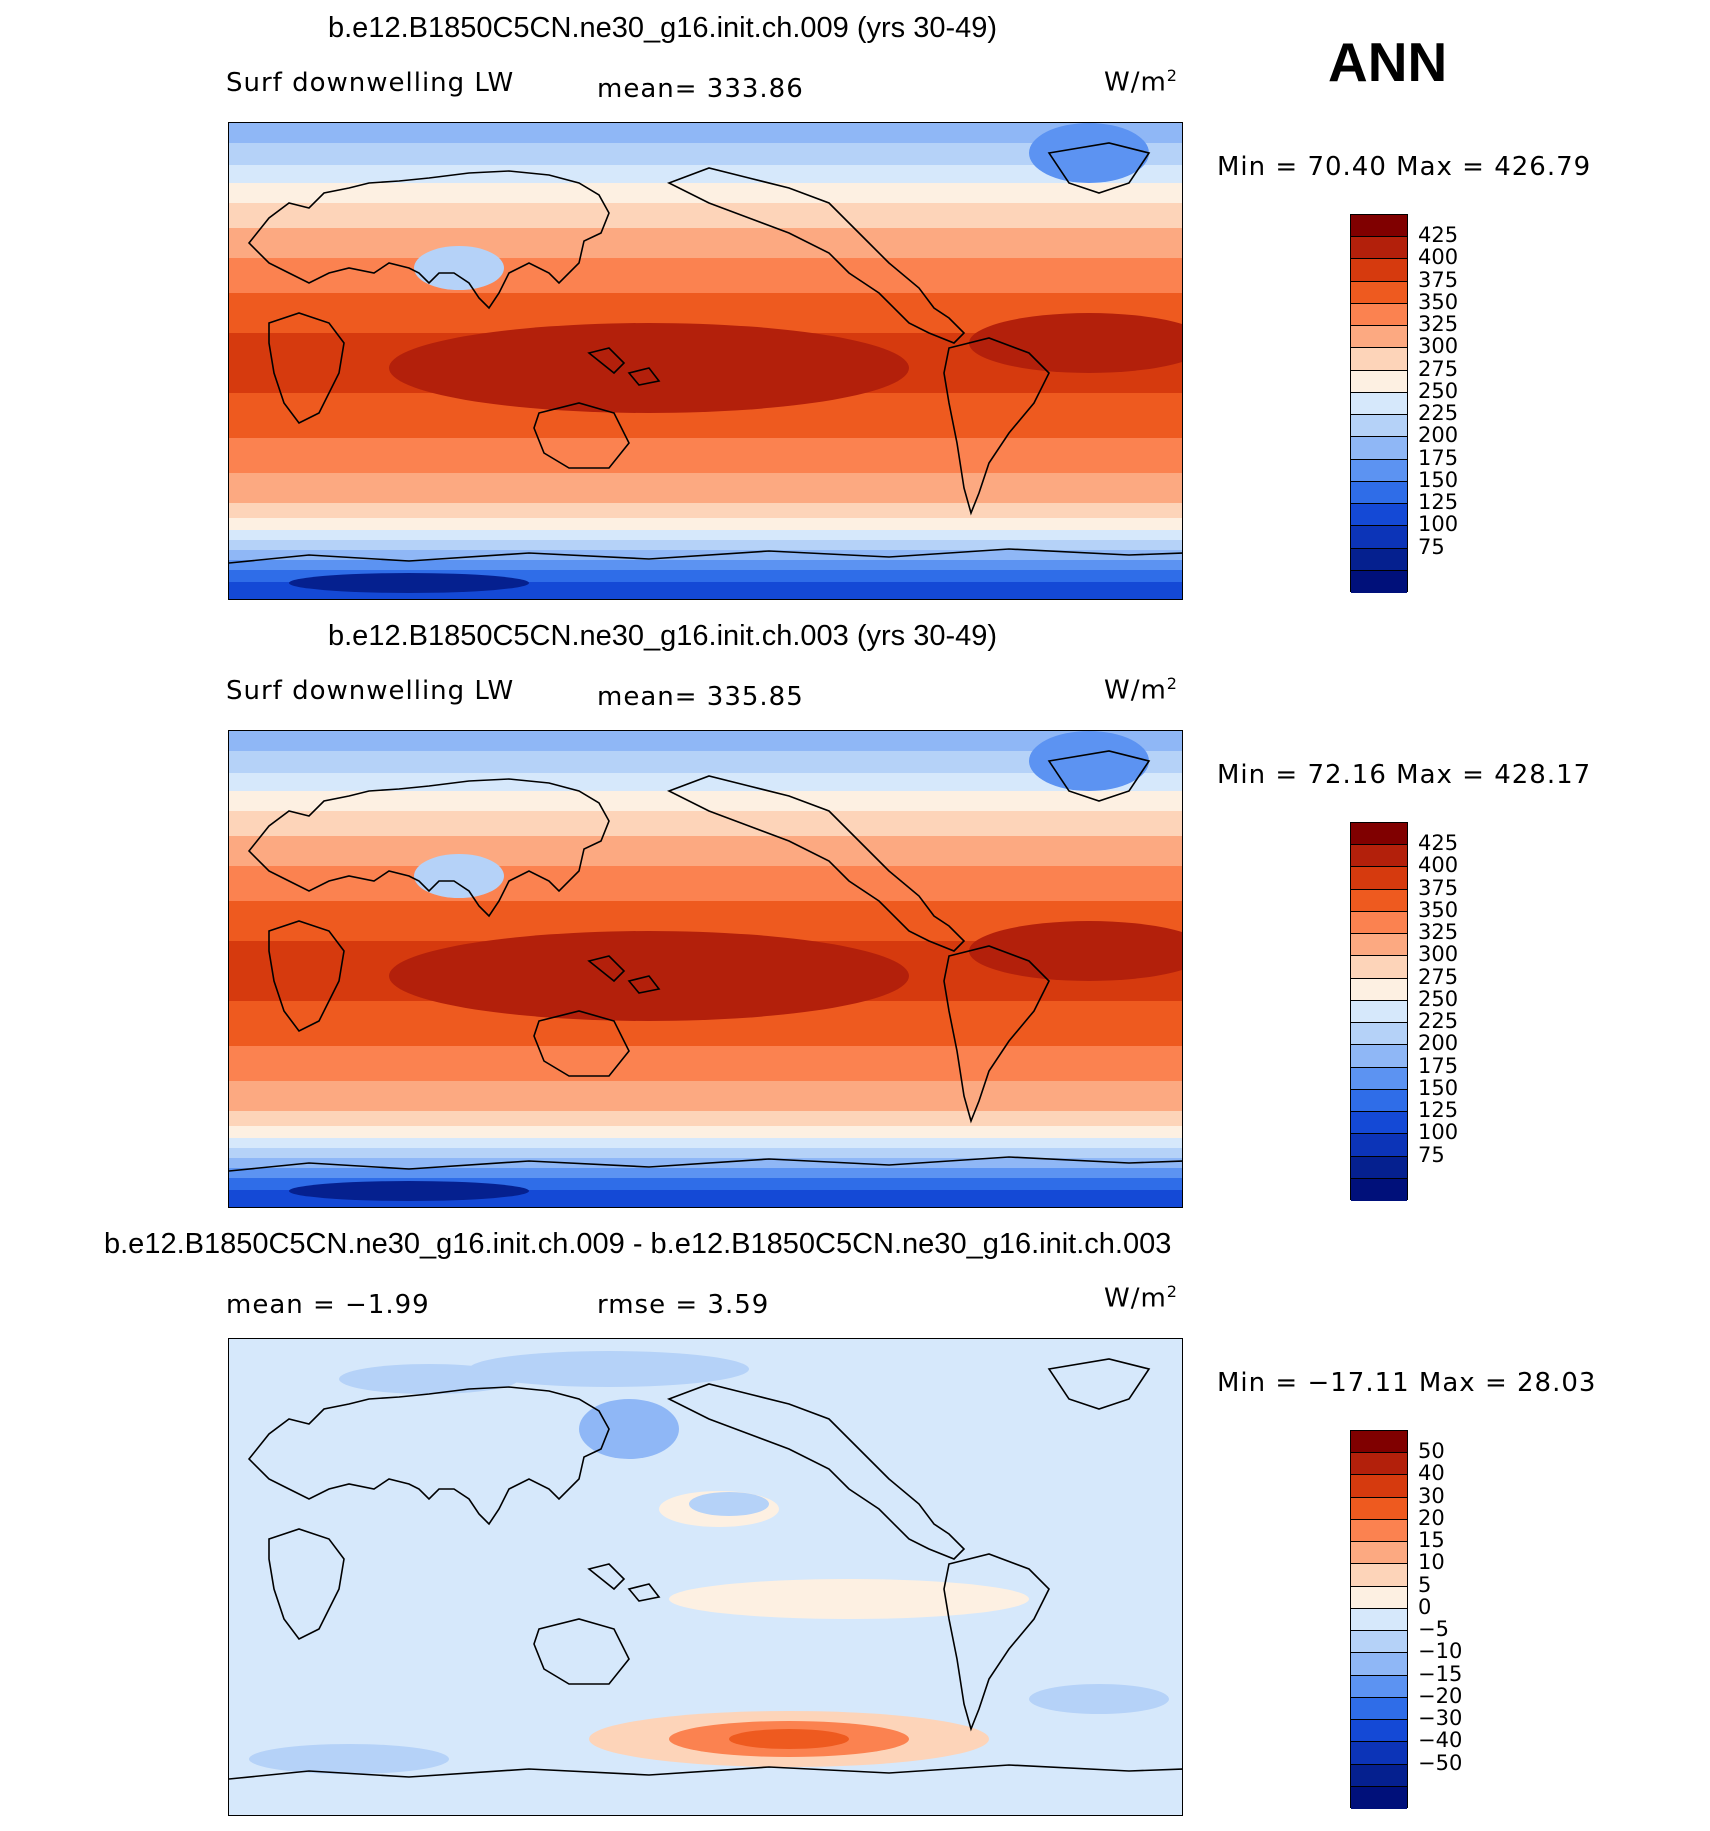  I want to click on colorbar-tick-label: 150, so click(1438, 1087).